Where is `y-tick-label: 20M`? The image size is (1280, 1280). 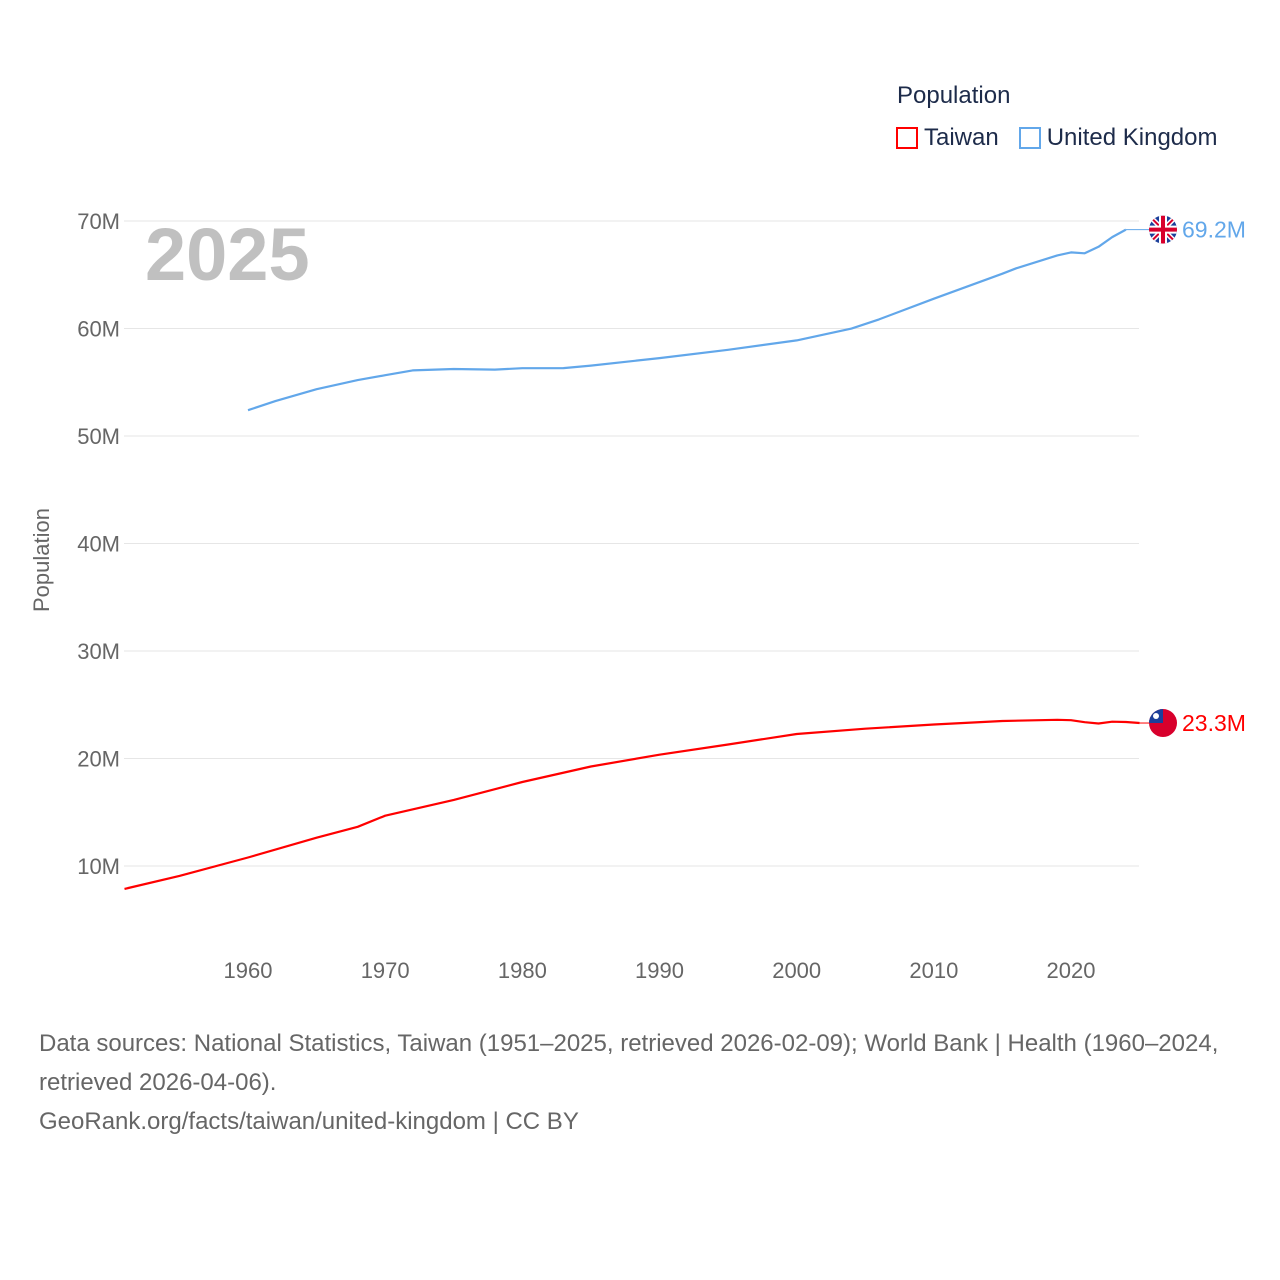 y-tick-label: 20M is located at coordinates (98, 759).